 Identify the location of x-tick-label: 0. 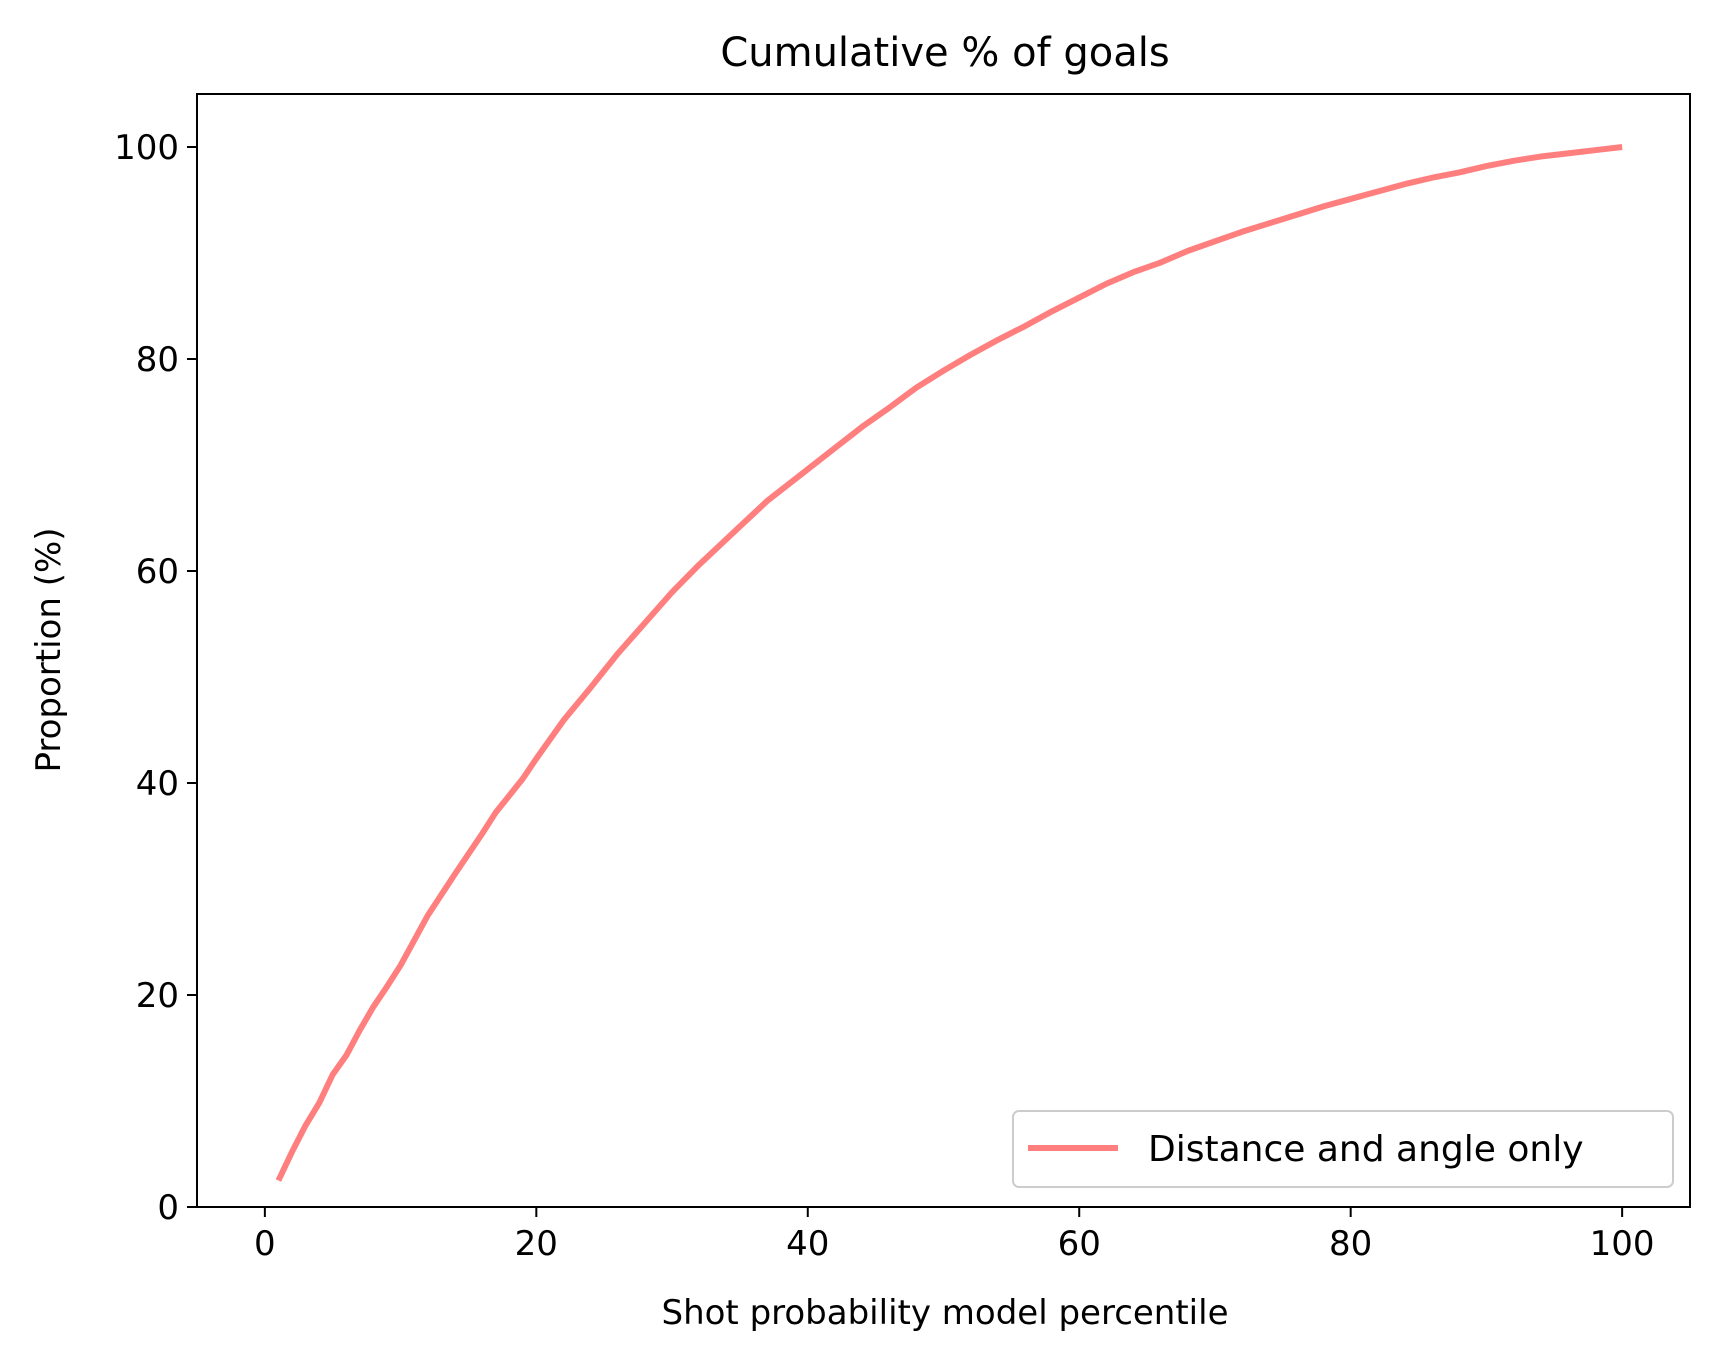
(265, 1244).